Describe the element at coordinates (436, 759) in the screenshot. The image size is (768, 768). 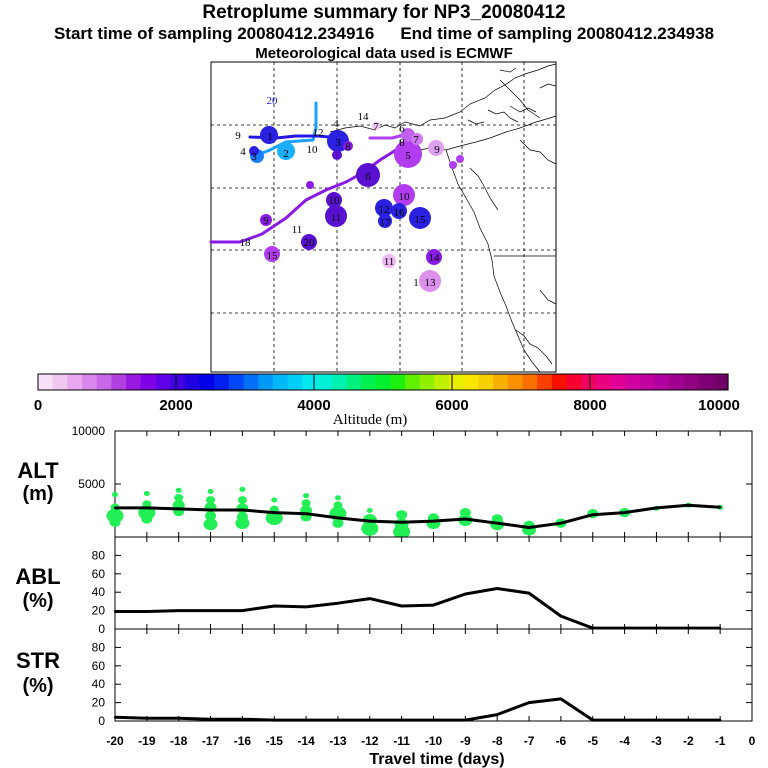
I see `x-axis-label: Travel time (days)` at that location.